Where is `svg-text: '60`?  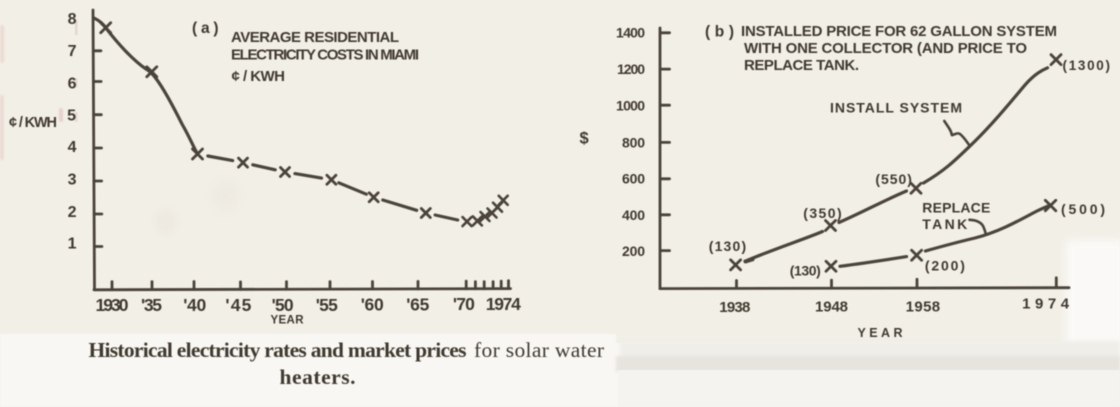
svg-text: '60 is located at coordinates (372, 305).